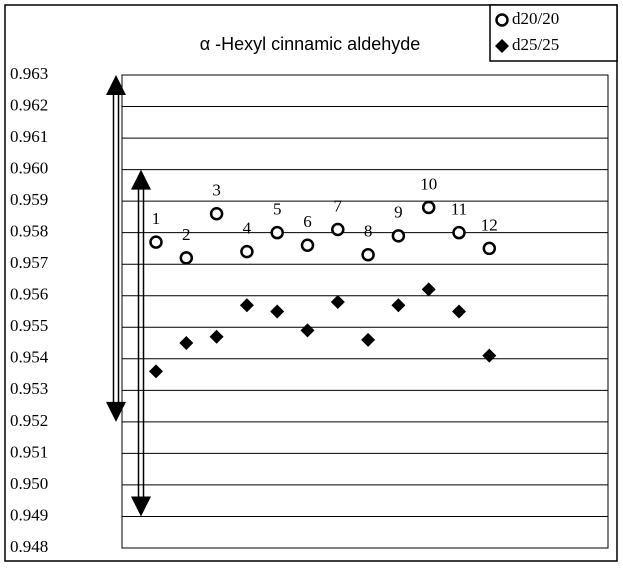  What do you see at coordinates (29, 262) in the screenshot?
I see `y-tick-label: 0.957` at bounding box center [29, 262].